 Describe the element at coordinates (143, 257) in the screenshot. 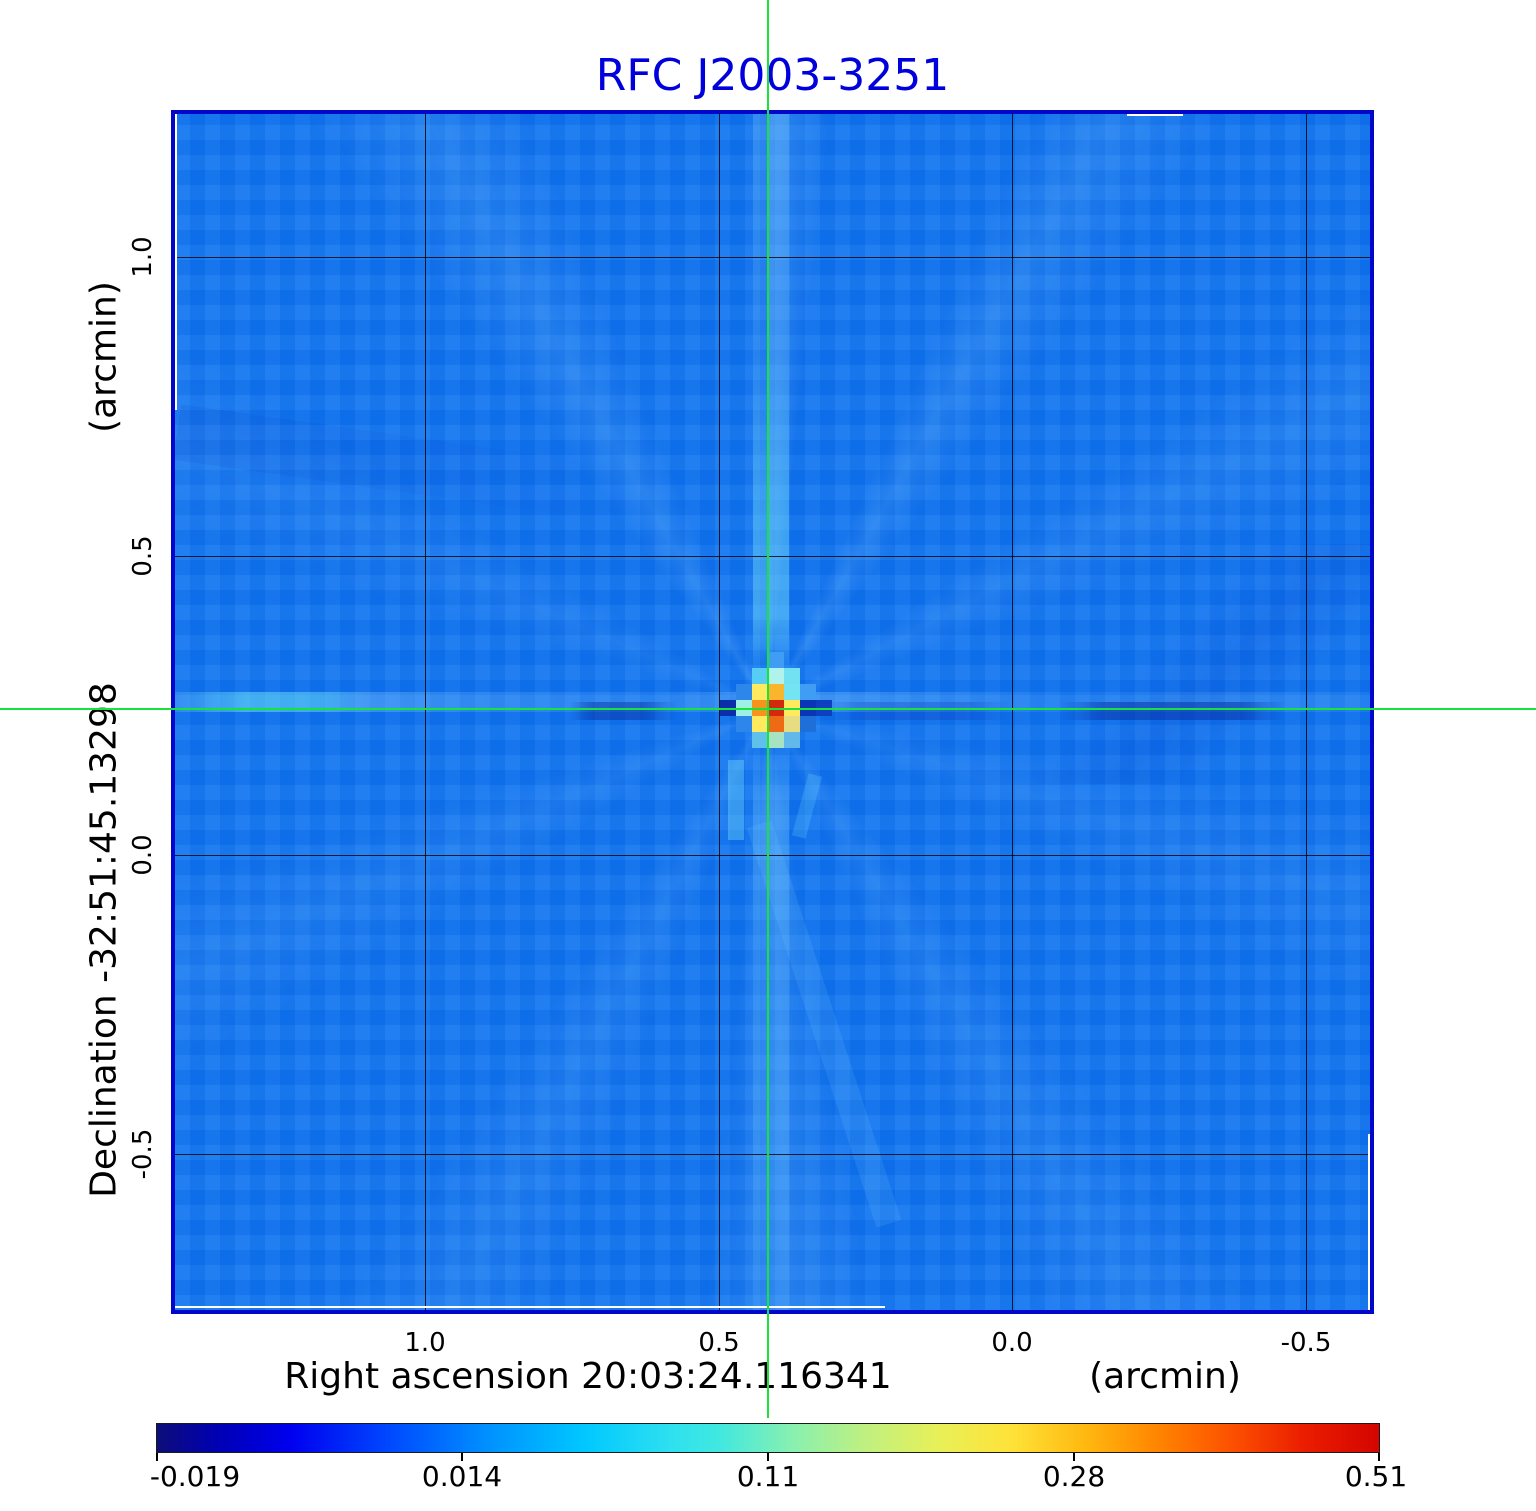

I see `y-tick-label: 1.0` at that location.